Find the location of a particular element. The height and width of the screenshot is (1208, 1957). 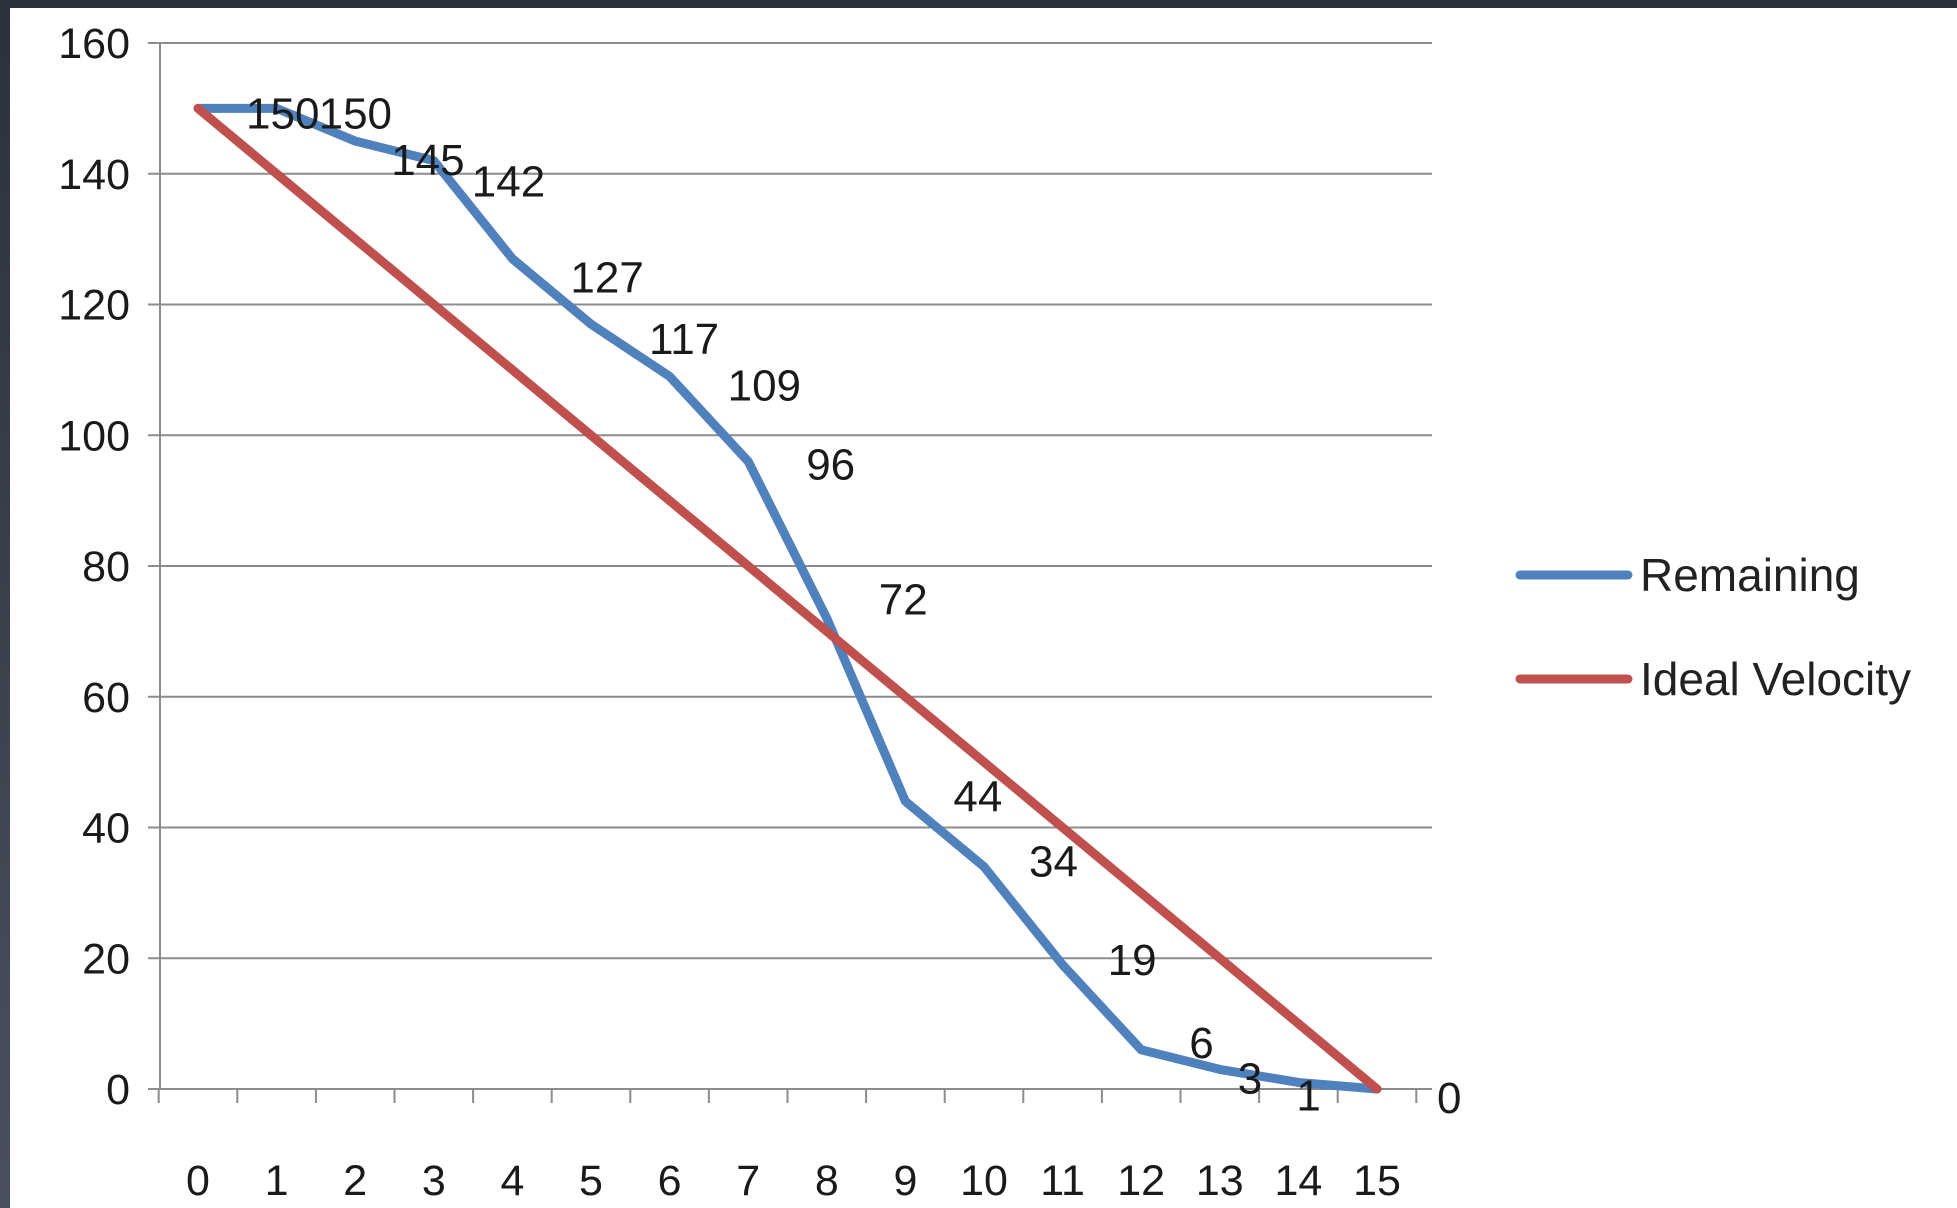

legend: Remaining Ideal Velocity is located at coordinates (1713, 627).